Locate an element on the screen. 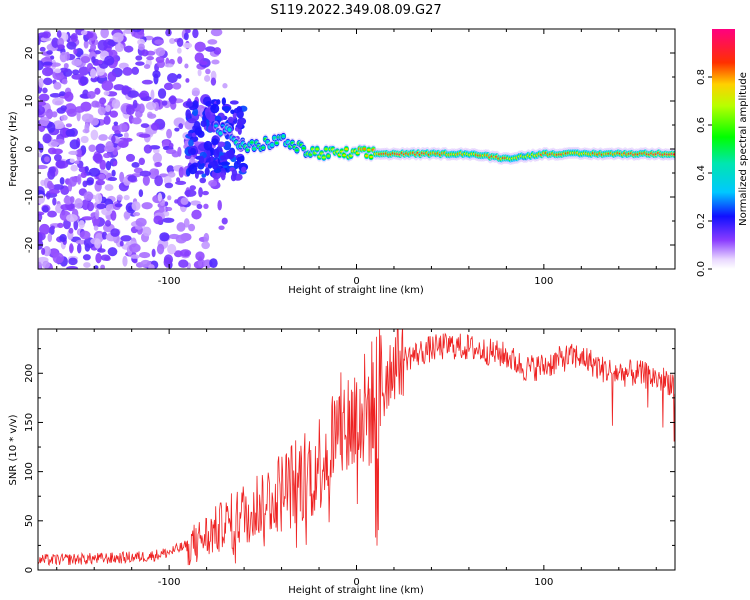 The width and height of the screenshot is (750, 600). snr-x-tick-label: 0 is located at coordinates (356, 582).